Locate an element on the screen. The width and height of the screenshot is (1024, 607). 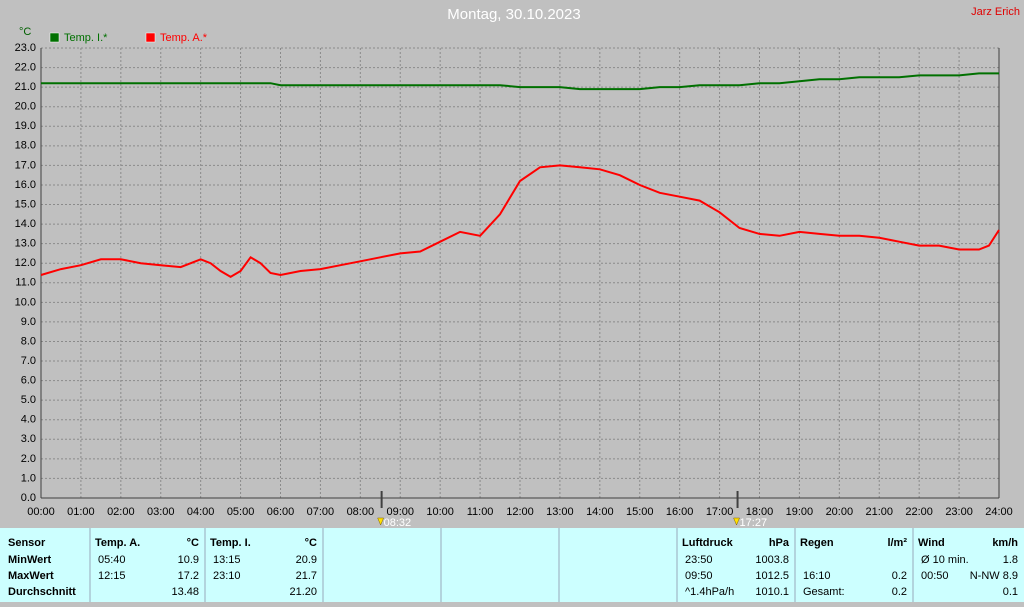
stats-cell: ^1.4hPa/h is located at coordinates (709, 592).